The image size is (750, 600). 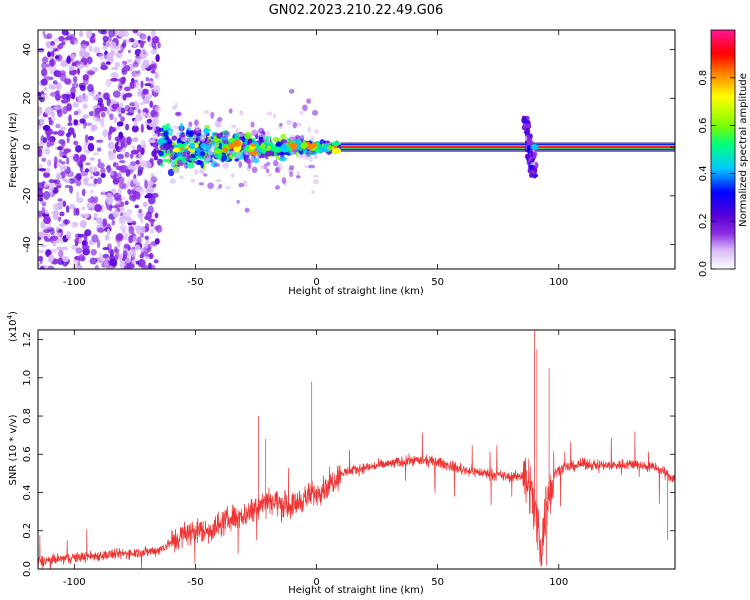 What do you see at coordinates (27, 569) in the screenshot?
I see `y-tick-label: 0.0` at bounding box center [27, 569].